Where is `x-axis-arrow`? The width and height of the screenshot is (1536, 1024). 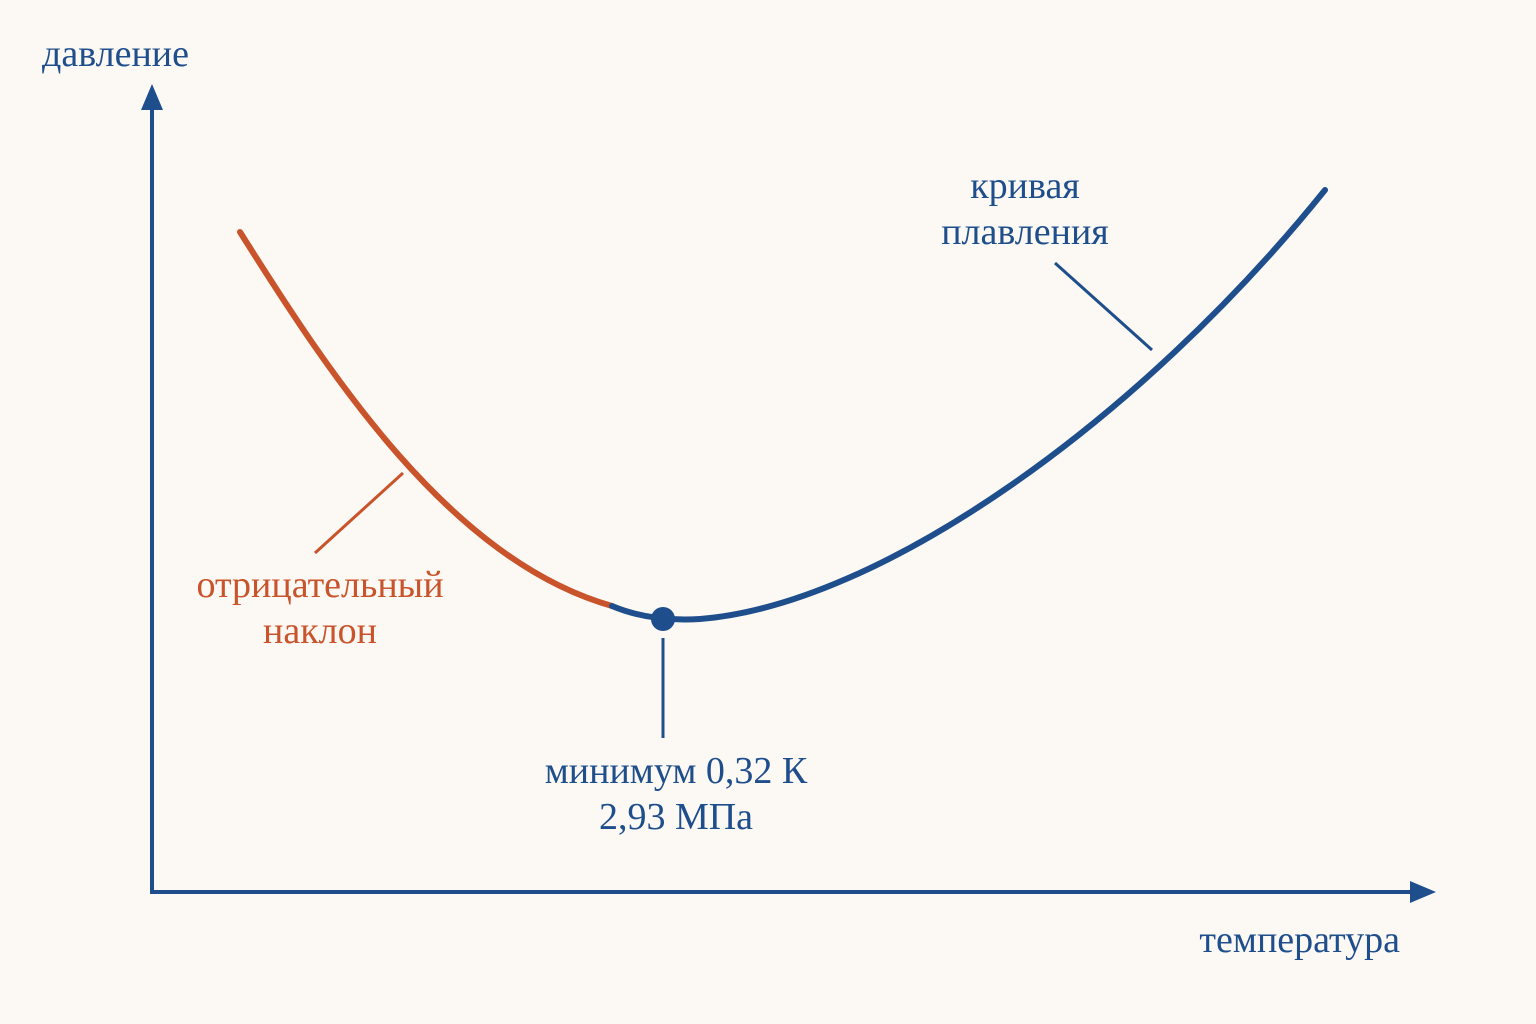 x-axis-arrow is located at coordinates (1423, 892).